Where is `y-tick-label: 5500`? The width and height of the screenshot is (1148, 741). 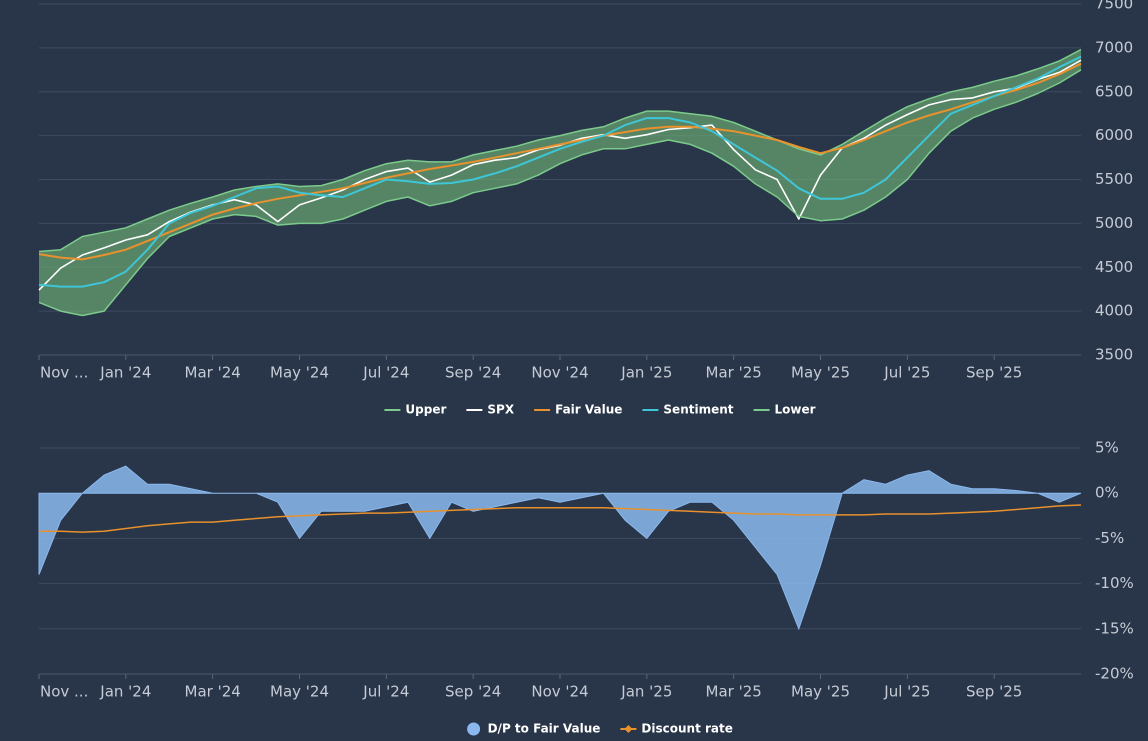 y-tick-label: 5500 is located at coordinates (1114, 179).